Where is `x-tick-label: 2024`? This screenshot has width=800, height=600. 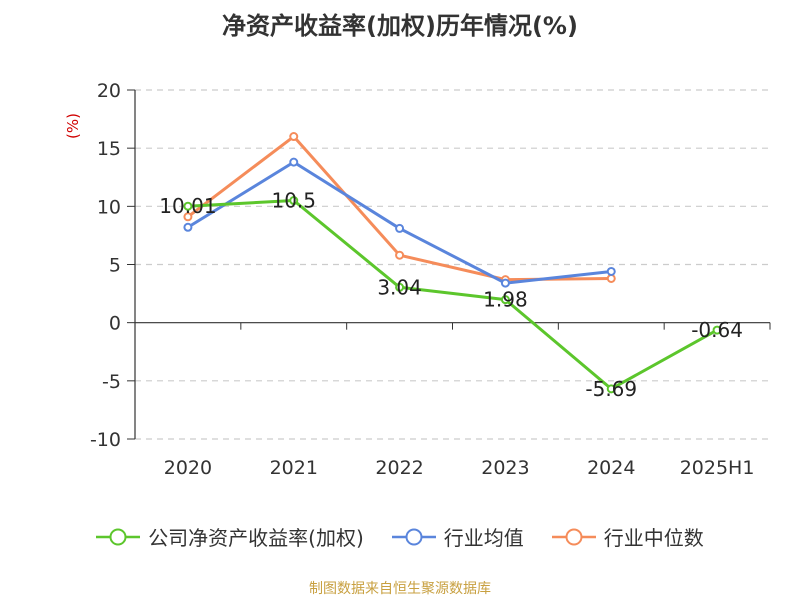 x-tick-label: 2024 is located at coordinates (611, 468).